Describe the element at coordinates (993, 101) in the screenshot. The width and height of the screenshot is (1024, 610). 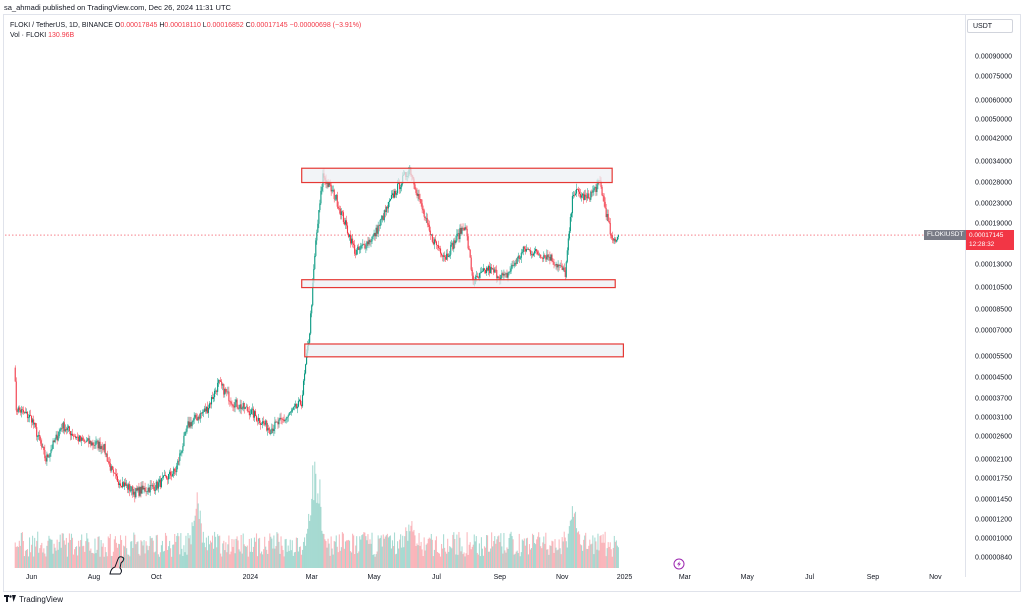
I see `price-tick: 0.00060000` at that location.